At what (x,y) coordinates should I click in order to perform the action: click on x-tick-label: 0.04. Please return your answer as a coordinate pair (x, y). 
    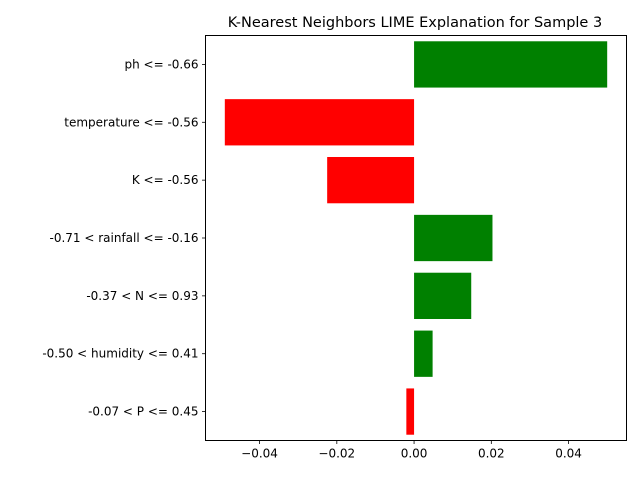
    Looking at the image, I should click on (568, 454).